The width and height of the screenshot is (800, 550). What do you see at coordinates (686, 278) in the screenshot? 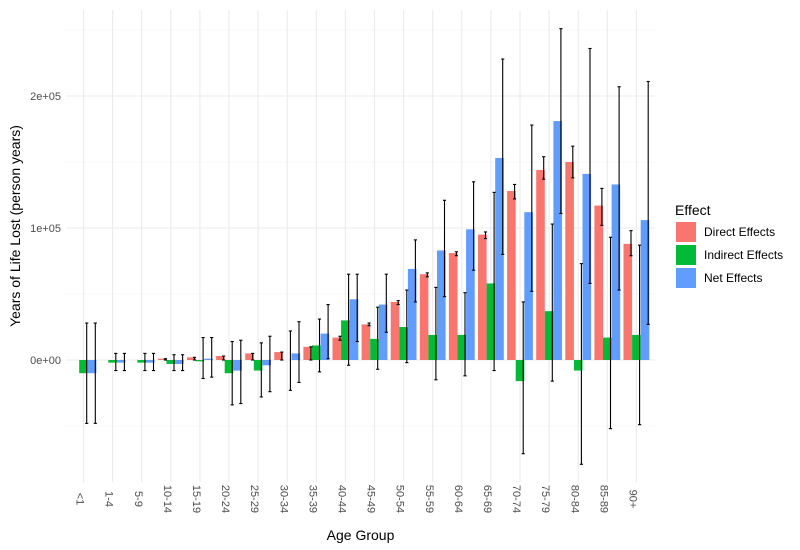
I see `legend-key-net-effects` at bounding box center [686, 278].